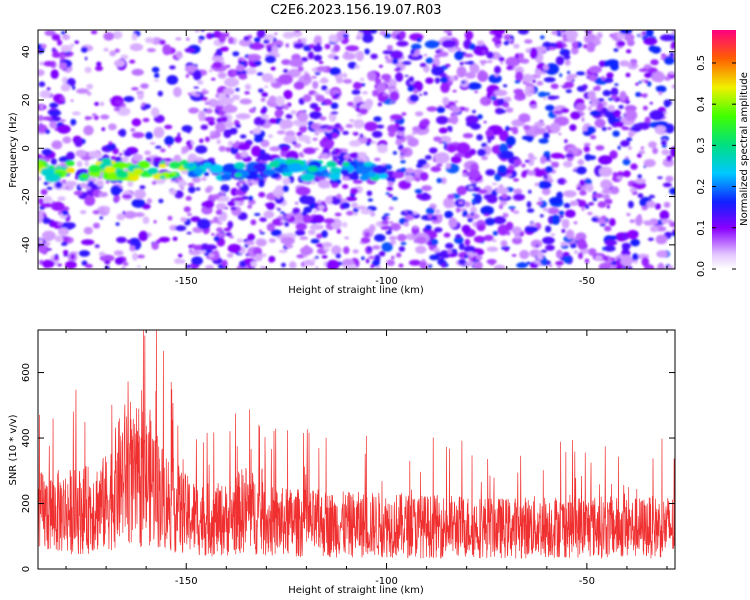 The height and width of the screenshot is (600, 750). I want to click on spectrogram-y-tick-label: -20, so click(26, 196).